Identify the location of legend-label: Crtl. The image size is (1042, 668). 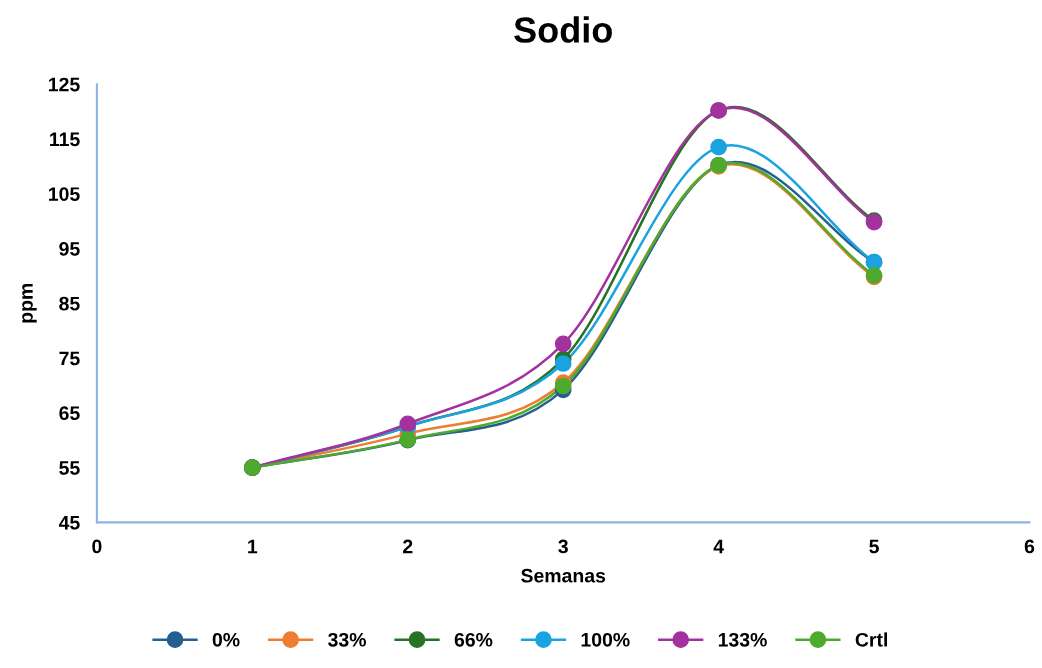
(871, 639).